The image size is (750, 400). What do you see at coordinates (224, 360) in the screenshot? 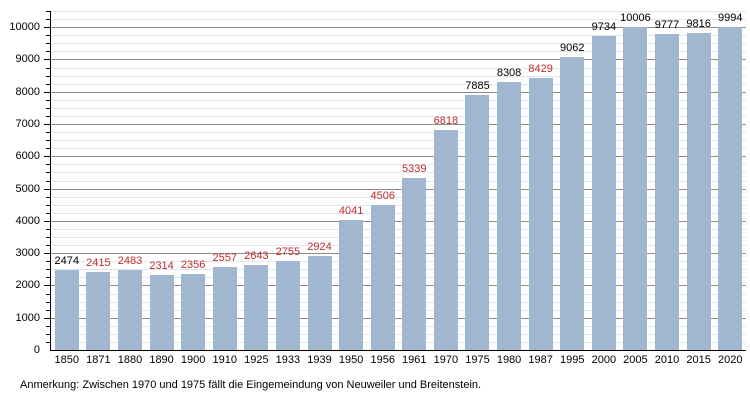
I see `x-axis-tick-label: 1910` at bounding box center [224, 360].